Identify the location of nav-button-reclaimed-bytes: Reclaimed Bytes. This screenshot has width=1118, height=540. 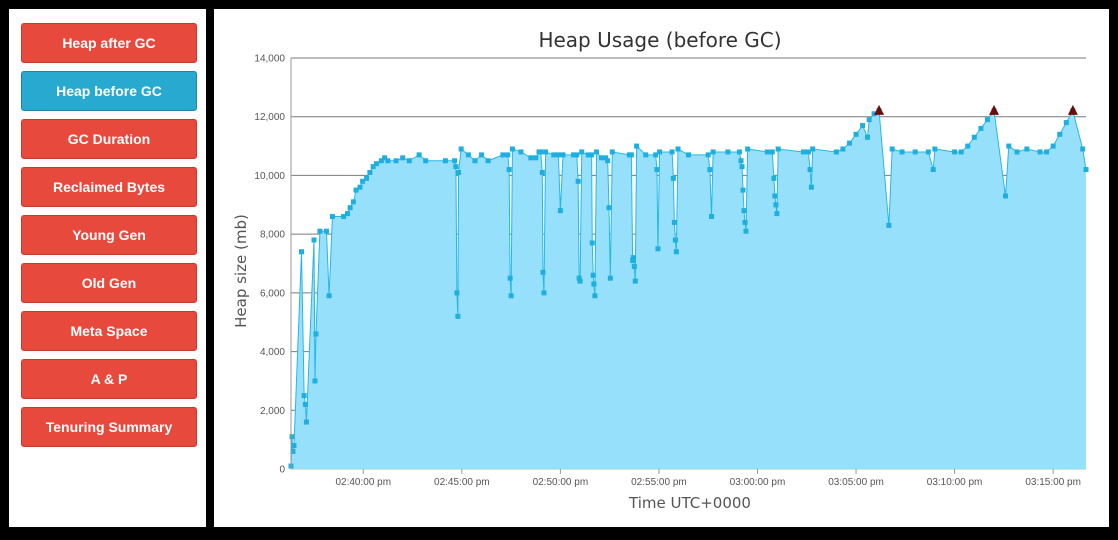
(109, 187).